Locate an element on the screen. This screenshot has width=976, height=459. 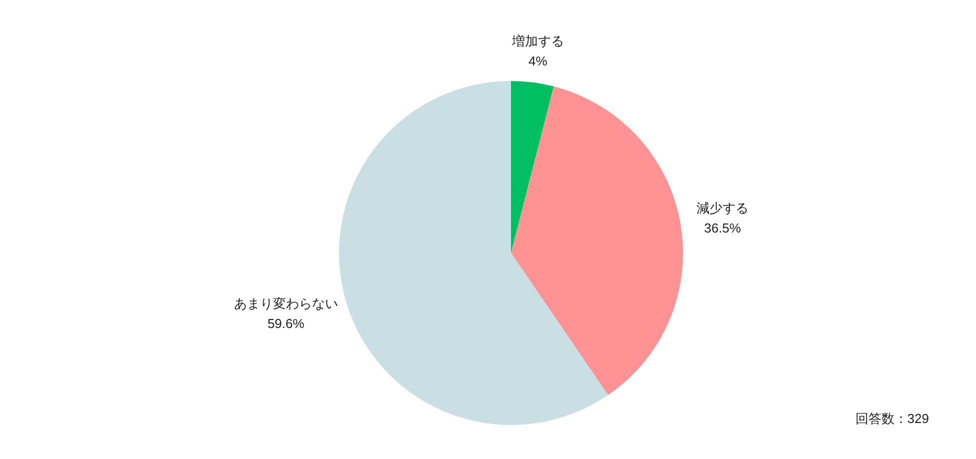
slice-label: あまり変わらない is located at coordinates (286, 304).